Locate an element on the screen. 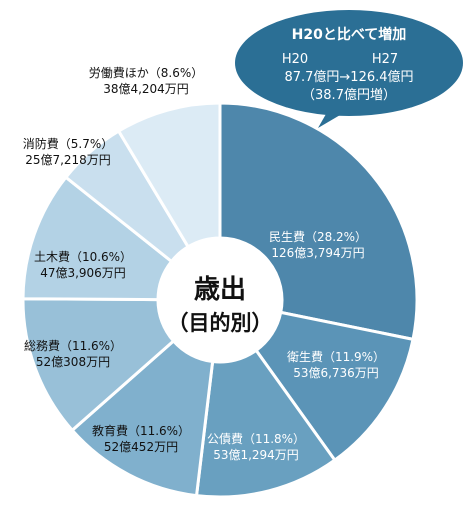 This screenshot has width=468, height=506. slice-amount: 52億308万円 is located at coordinates (73, 362).